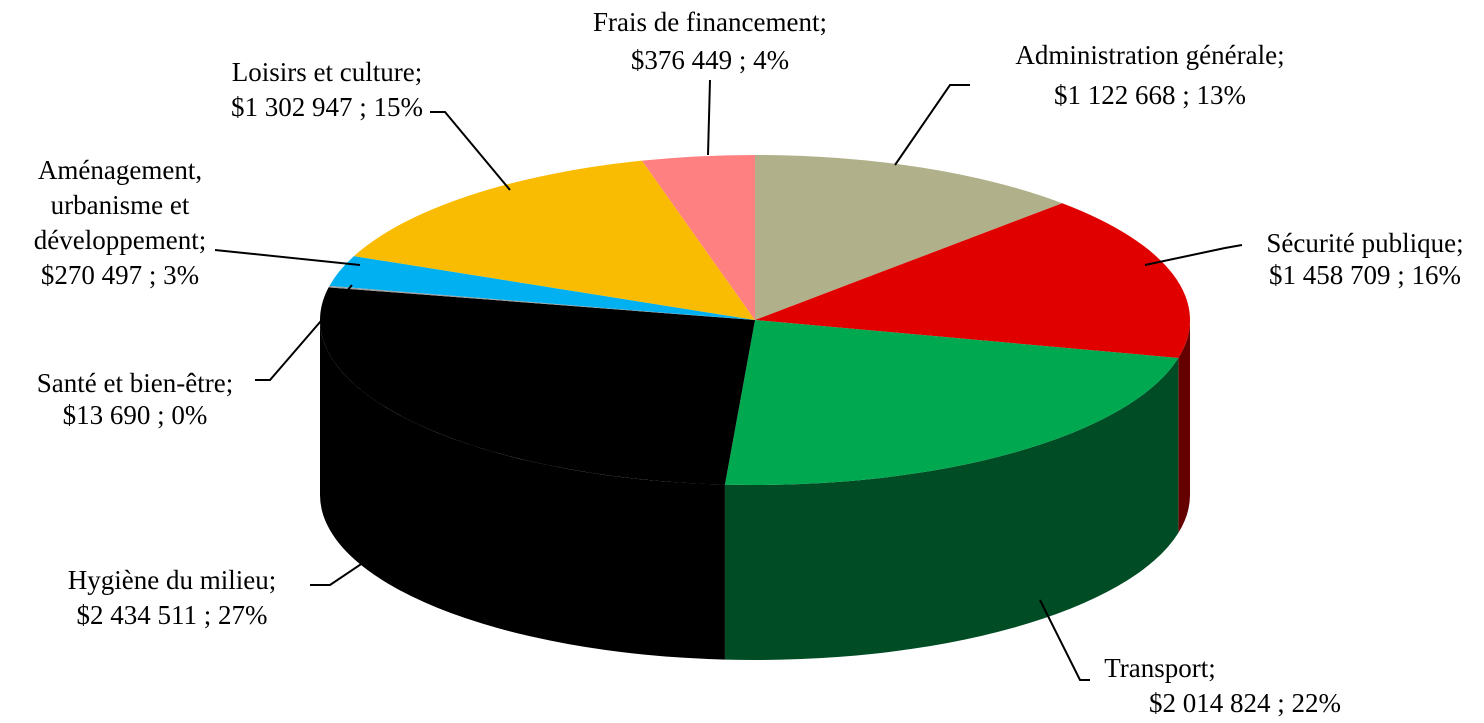  I want to click on category-label: Loisirs et culture;, so click(327, 72).